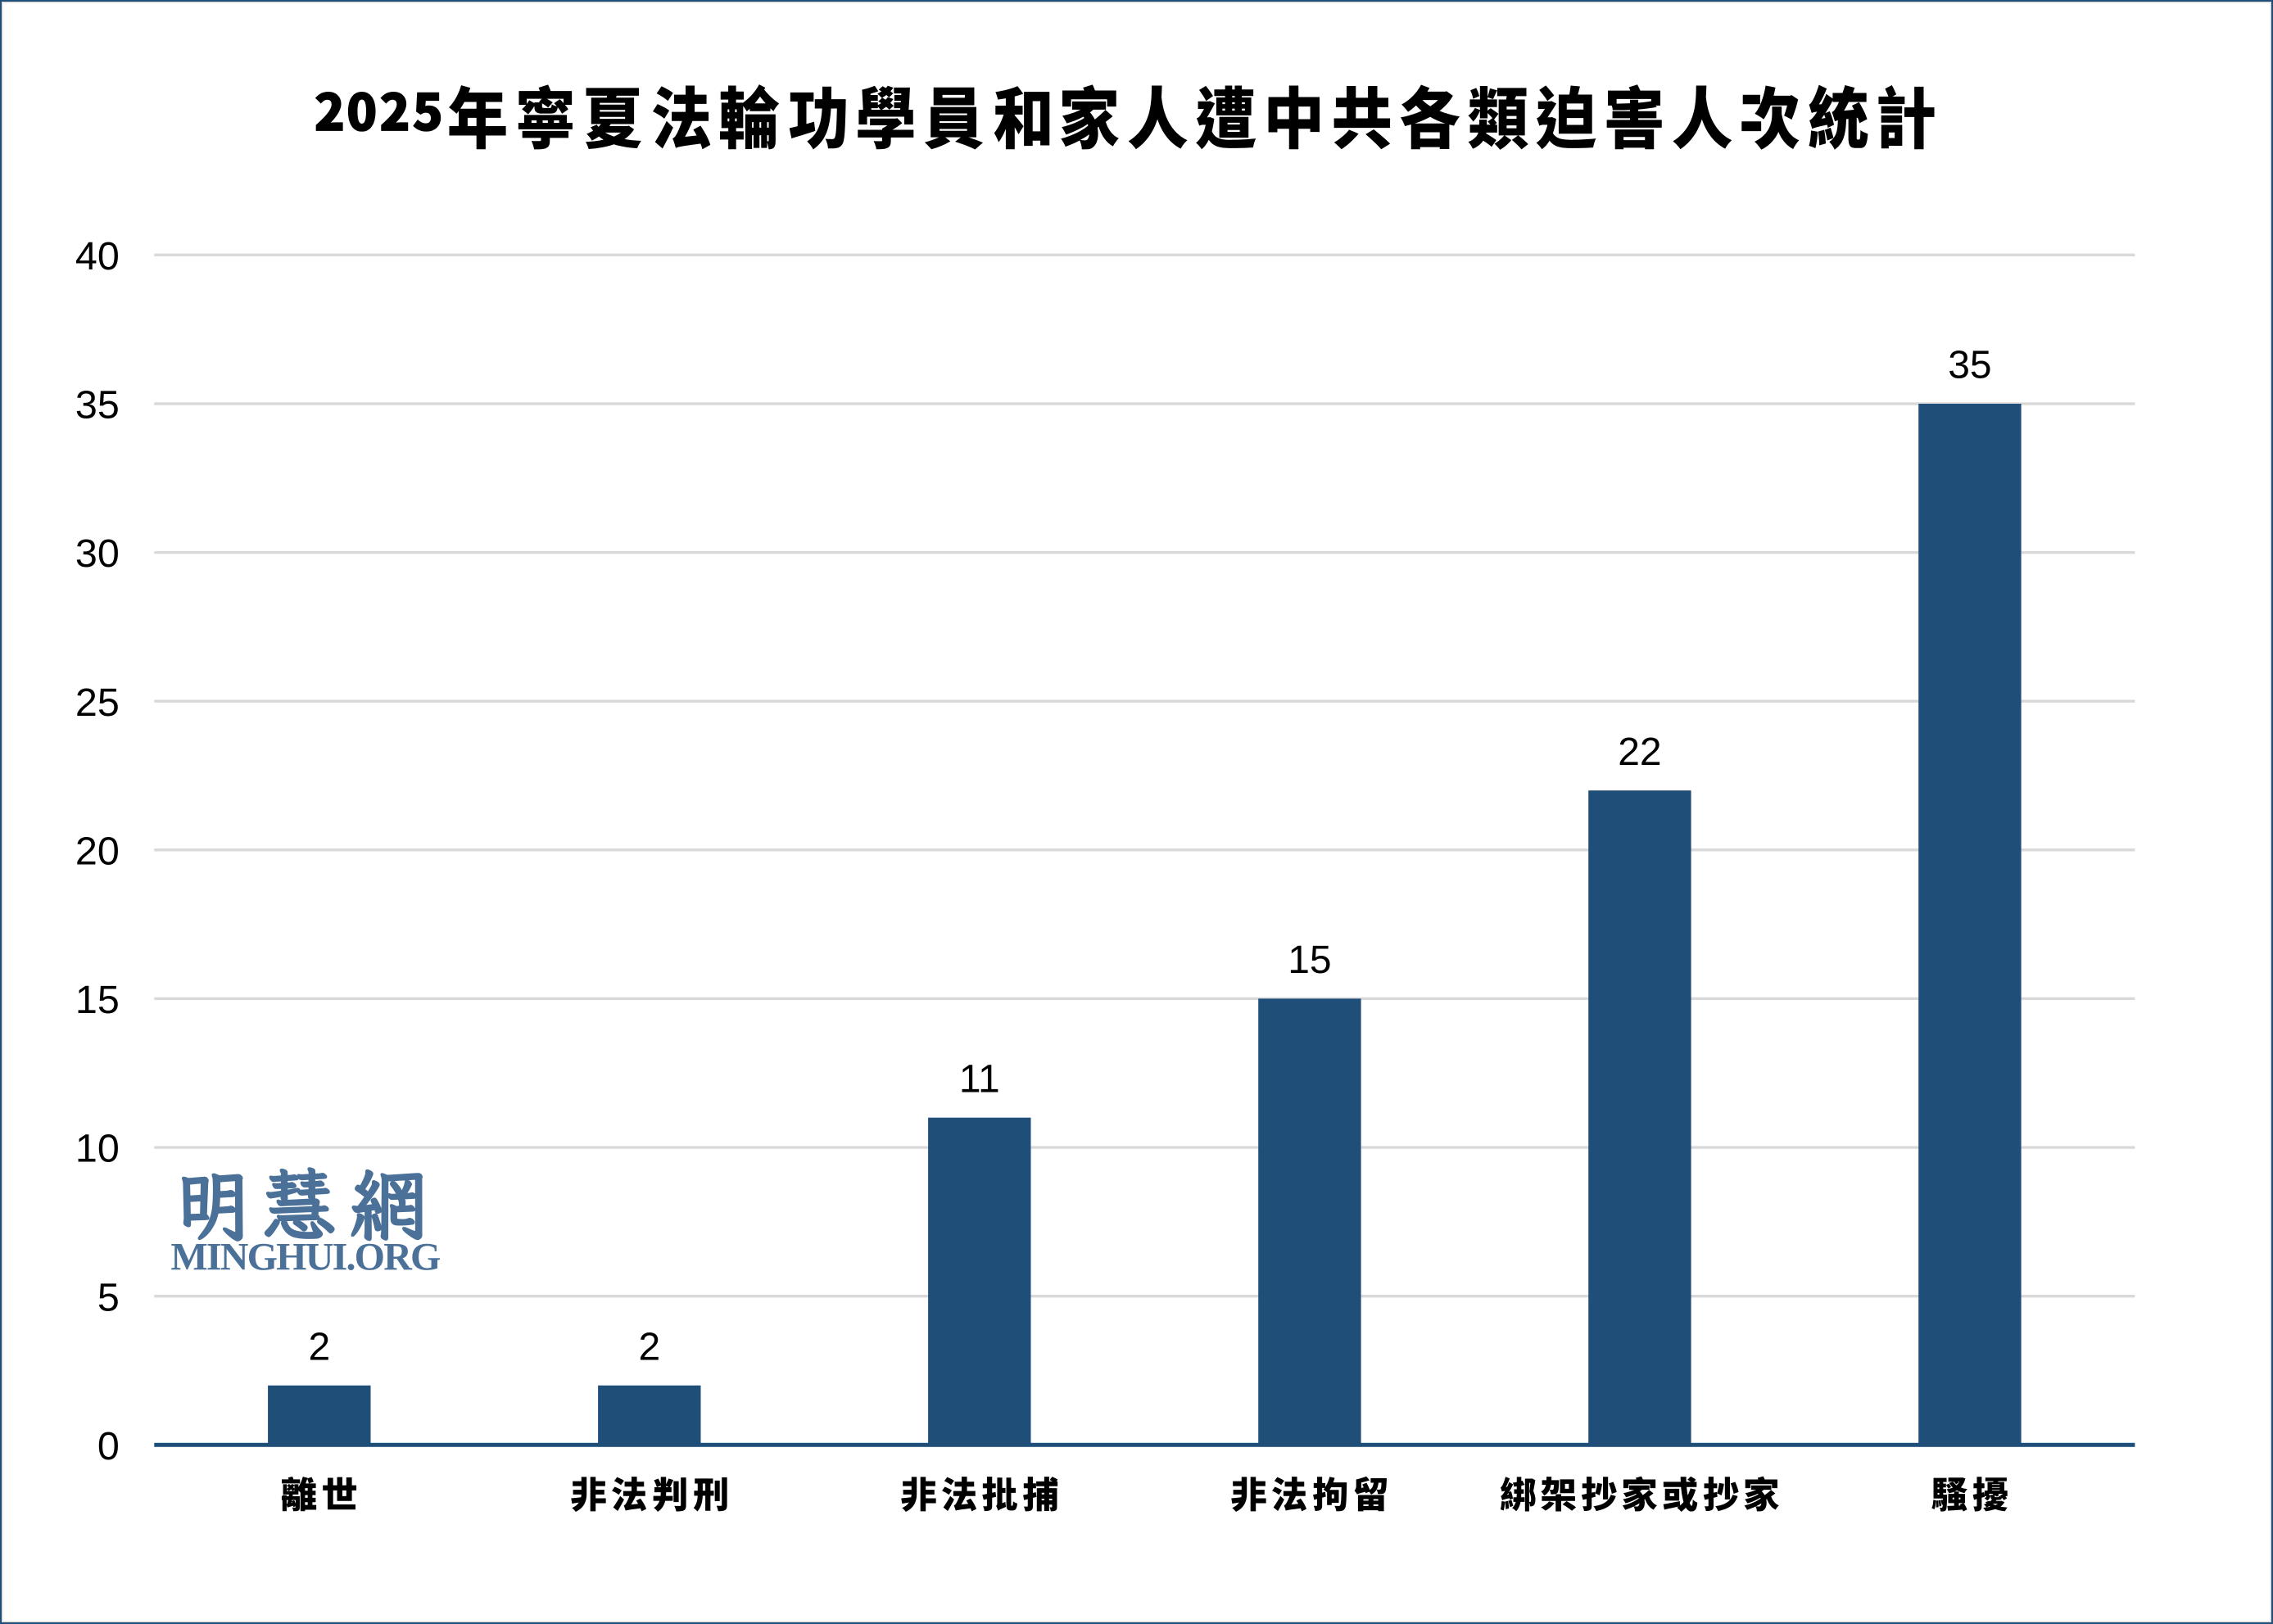 The height and width of the screenshot is (1624, 2273). What do you see at coordinates (108, 1446) in the screenshot?
I see `svg-text: 0` at bounding box center [108, 1446].